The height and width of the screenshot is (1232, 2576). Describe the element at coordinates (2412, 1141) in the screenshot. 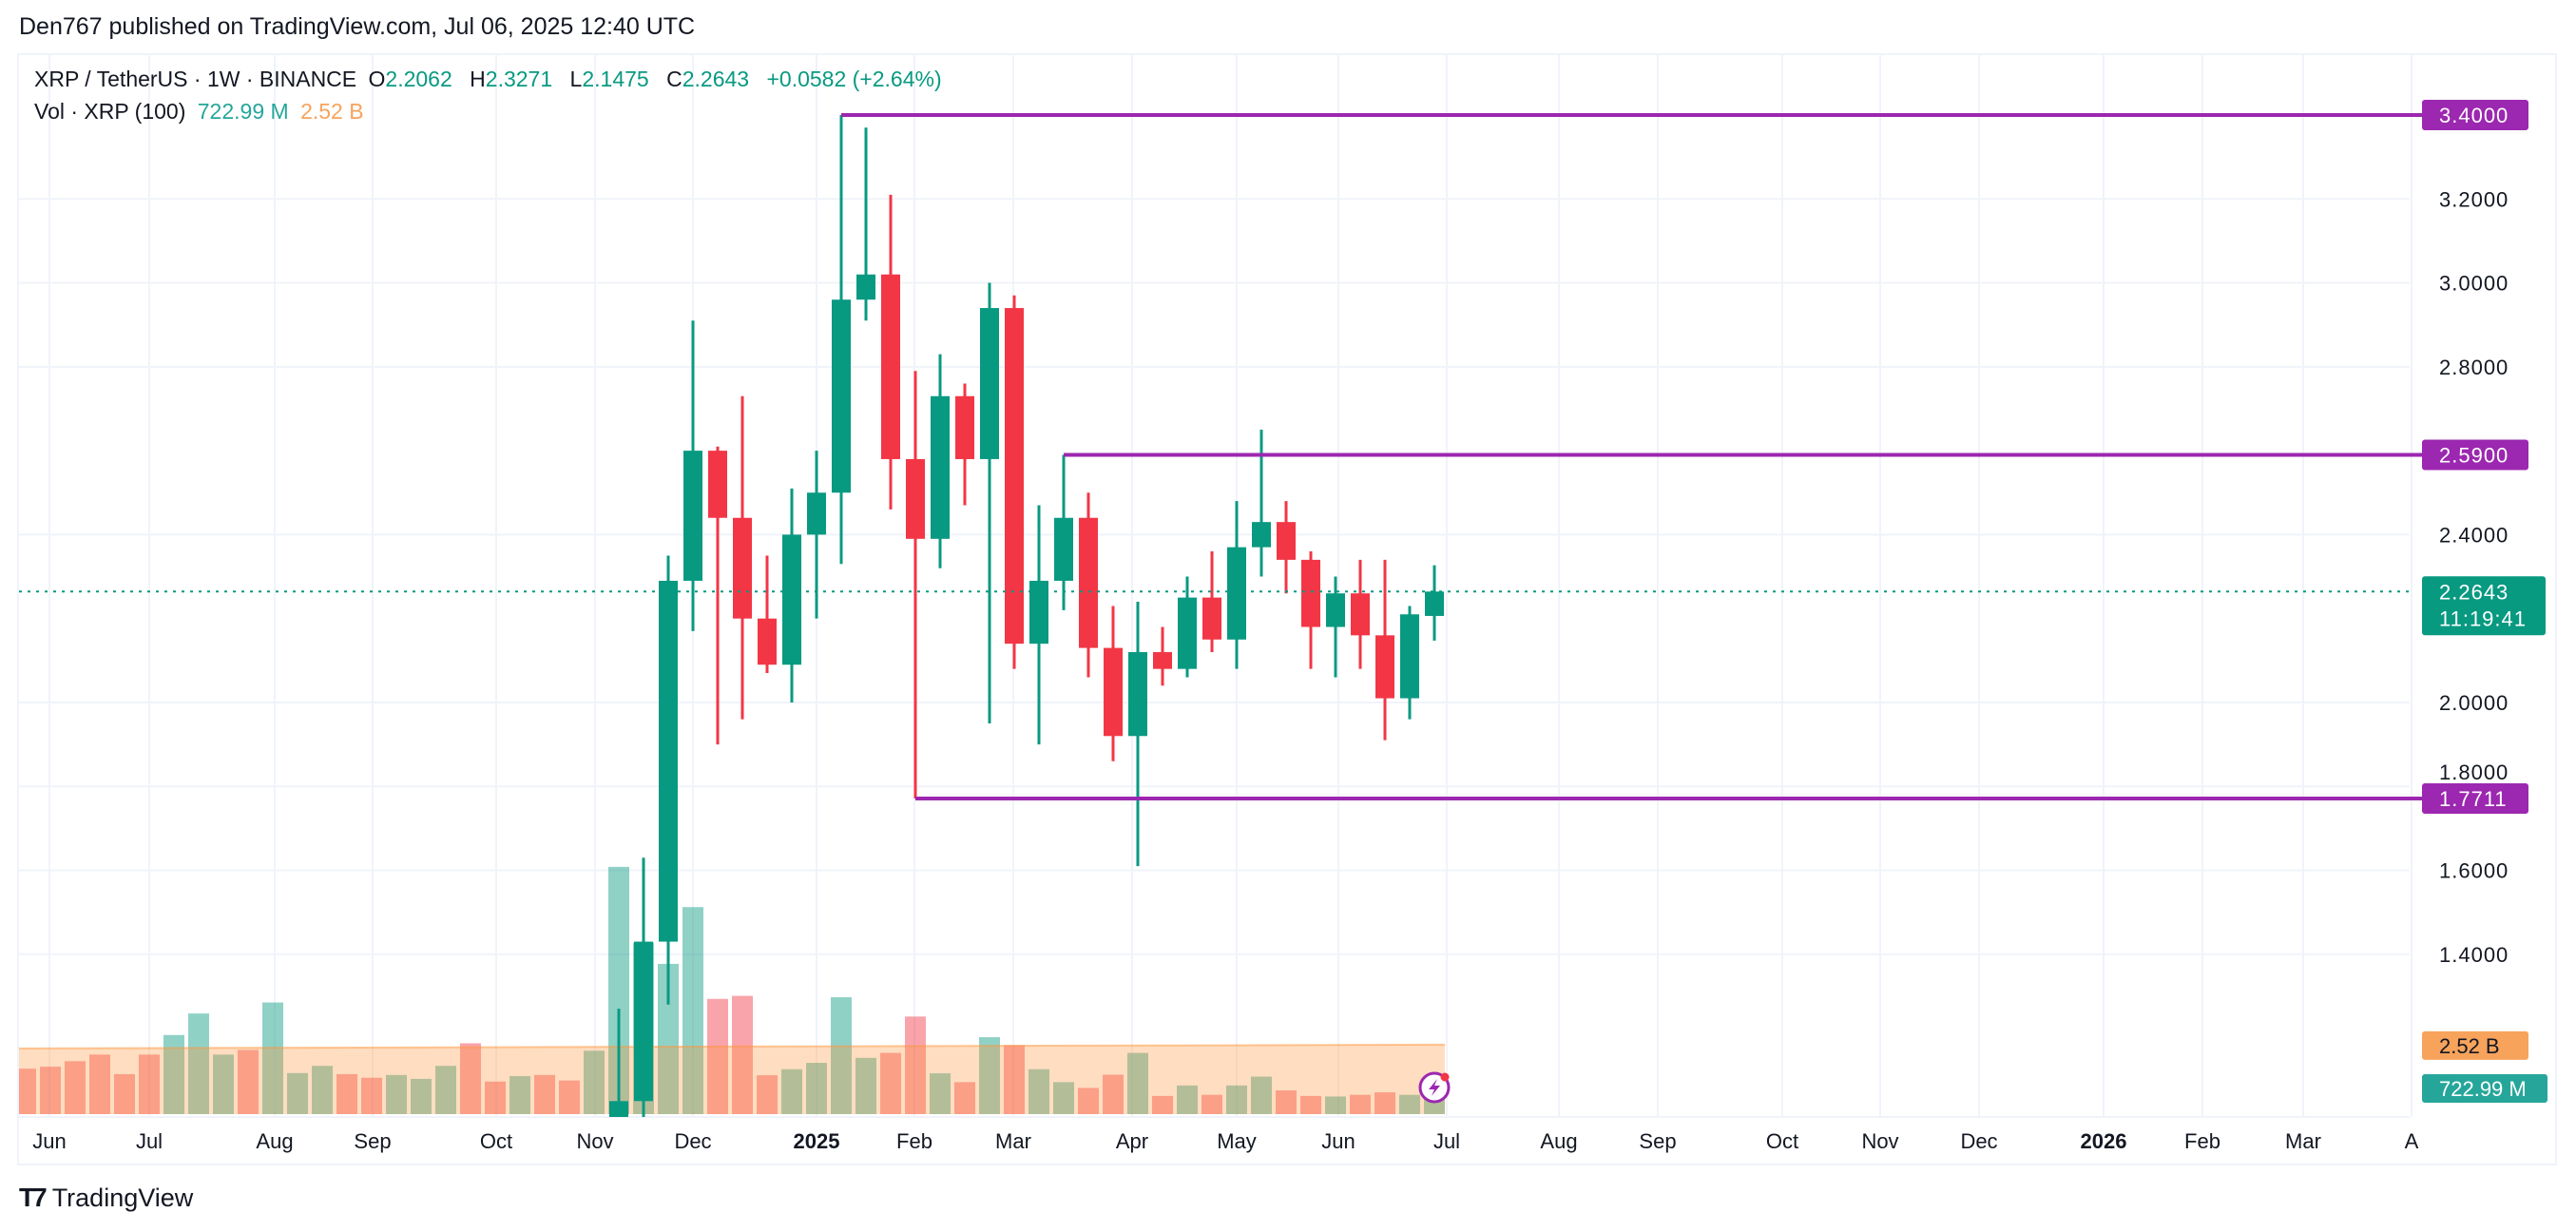

I see `x-tick-label: A` at that location.